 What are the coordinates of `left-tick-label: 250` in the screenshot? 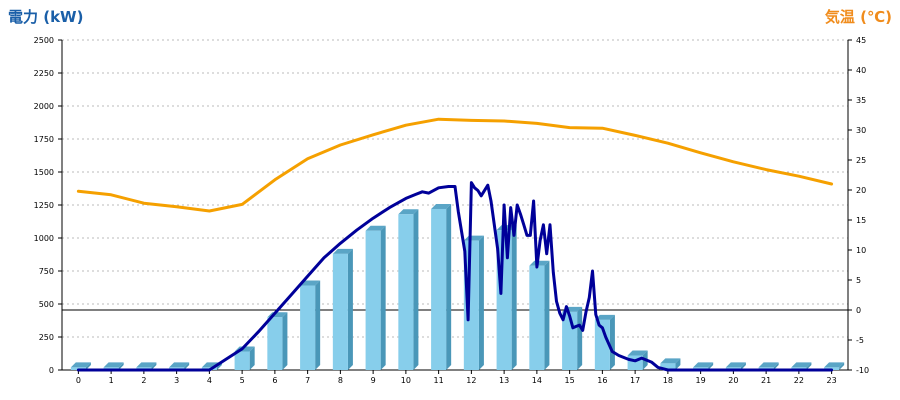 It's located at (46, 337).